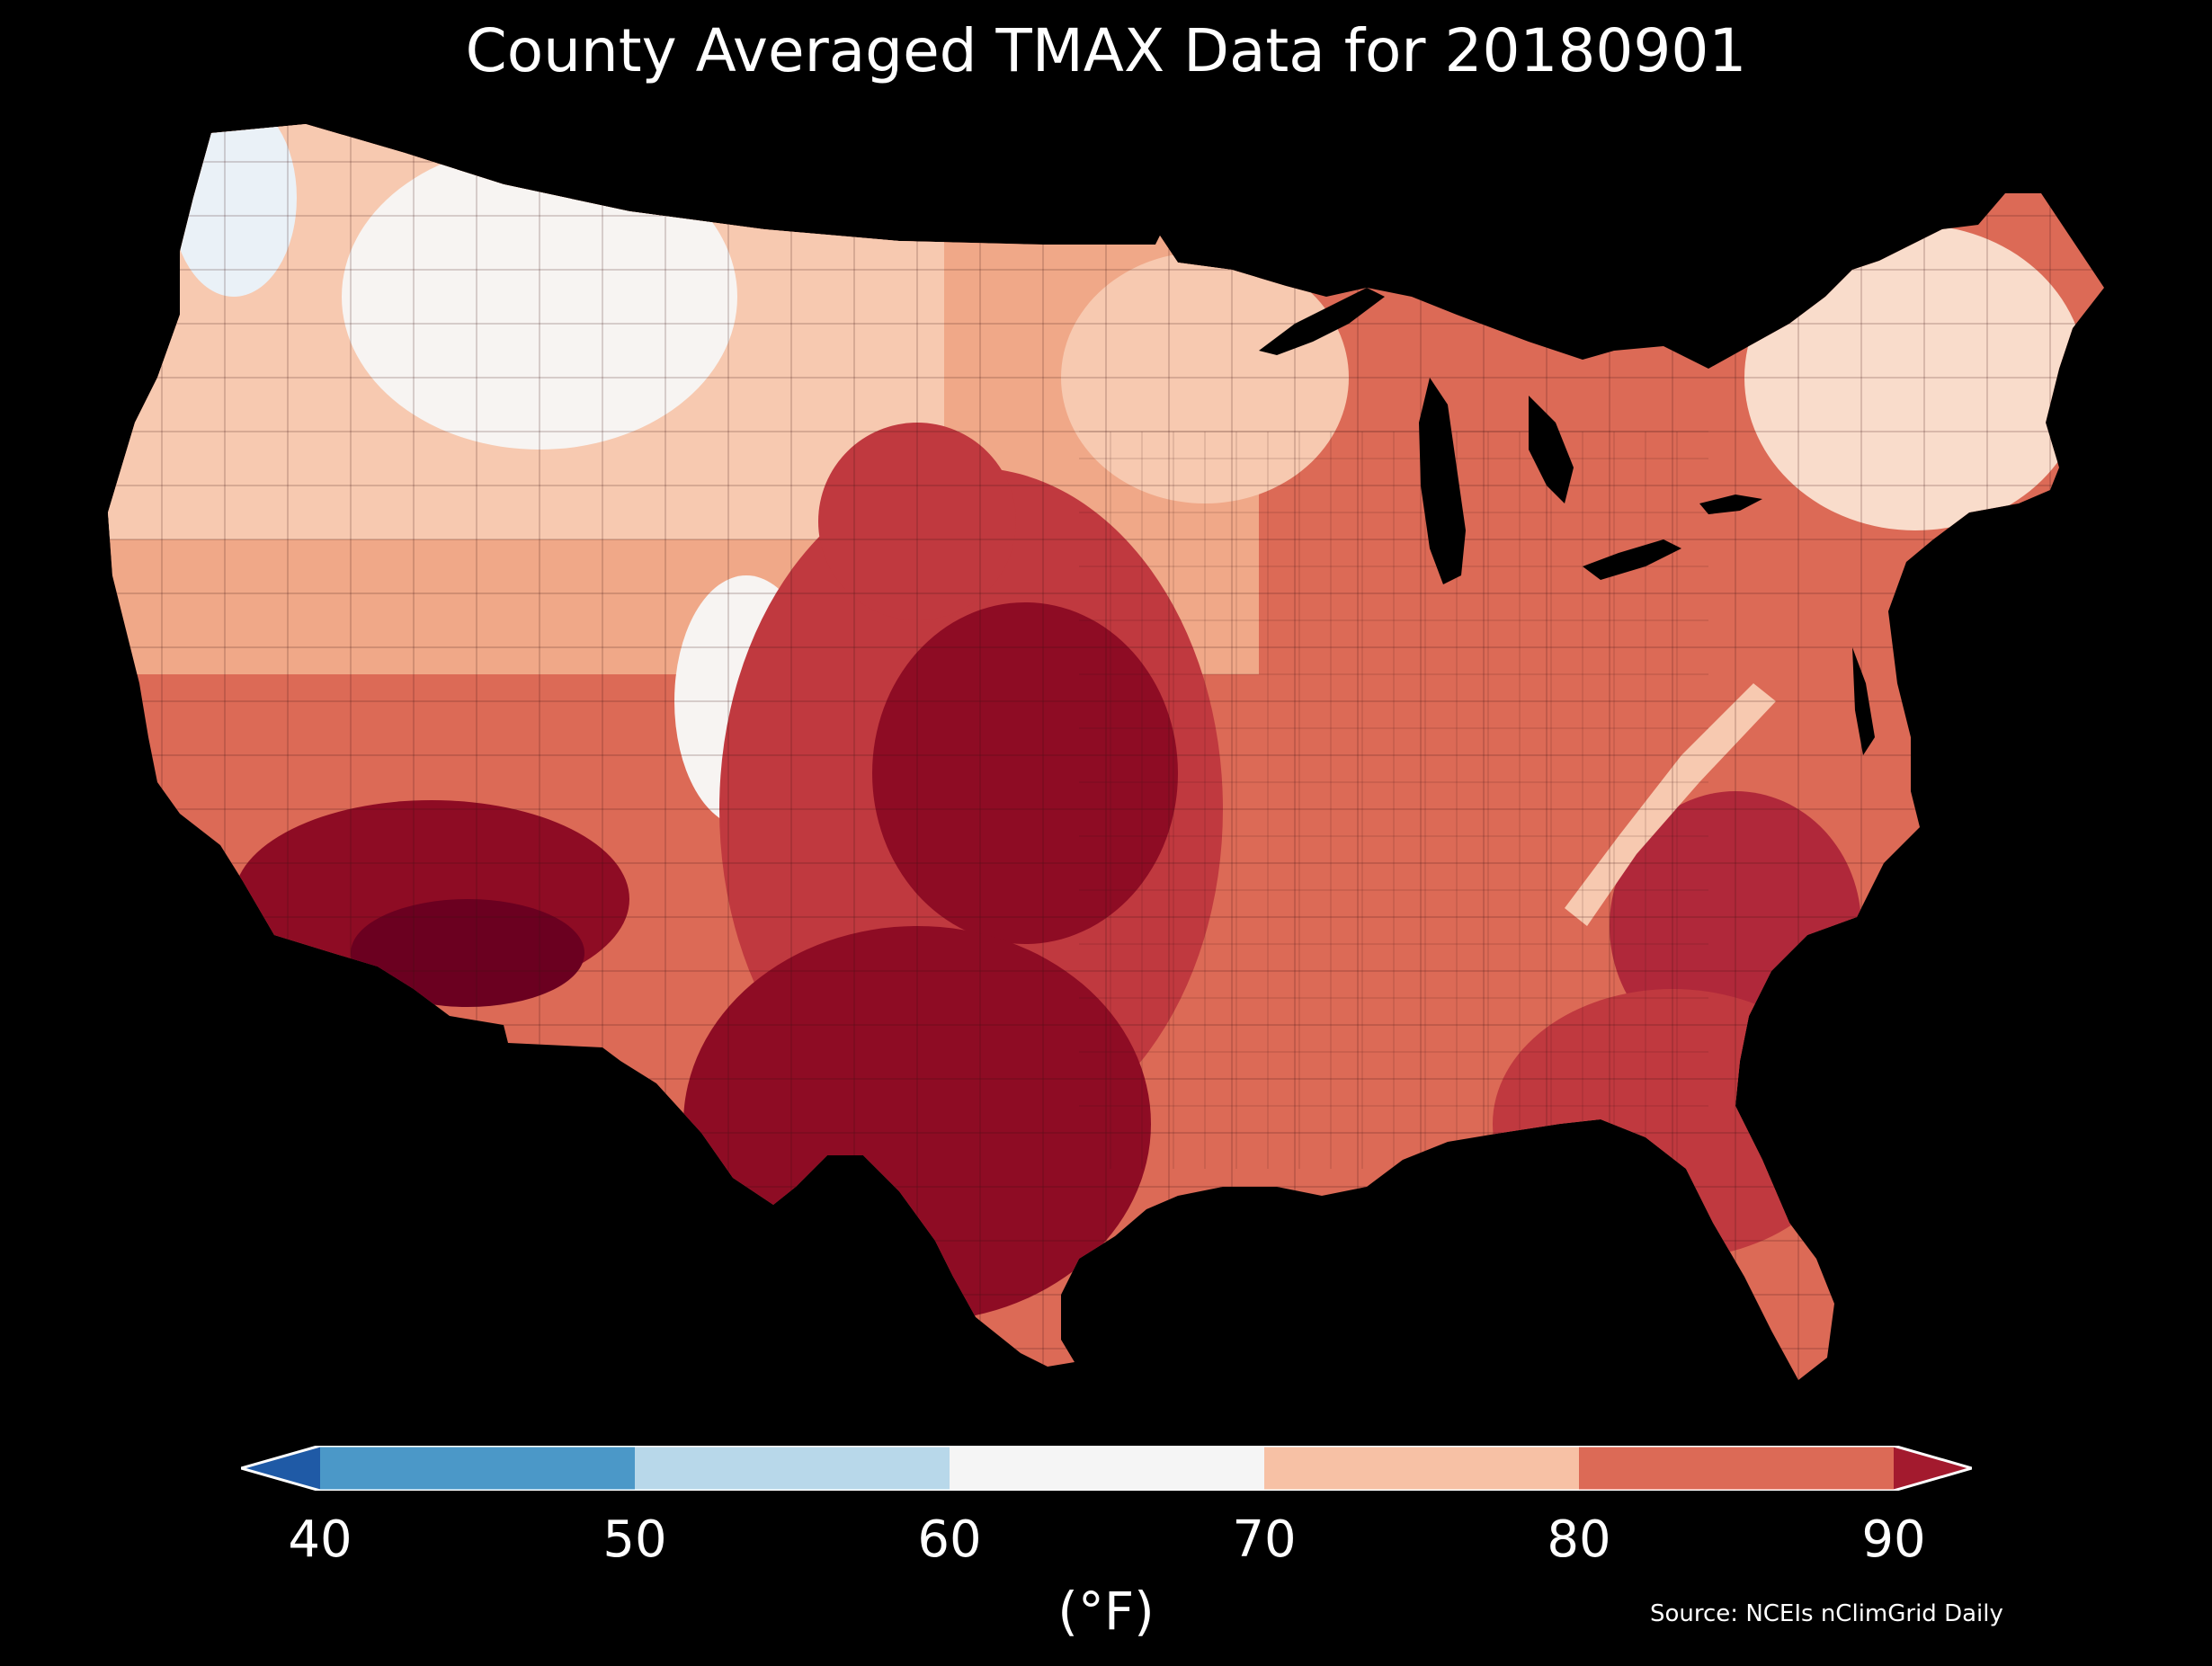 The image size is (2212, 1666). Describe the element at coordinates (1551, 450) in the screenshot. I see `lake-huron` at that location.